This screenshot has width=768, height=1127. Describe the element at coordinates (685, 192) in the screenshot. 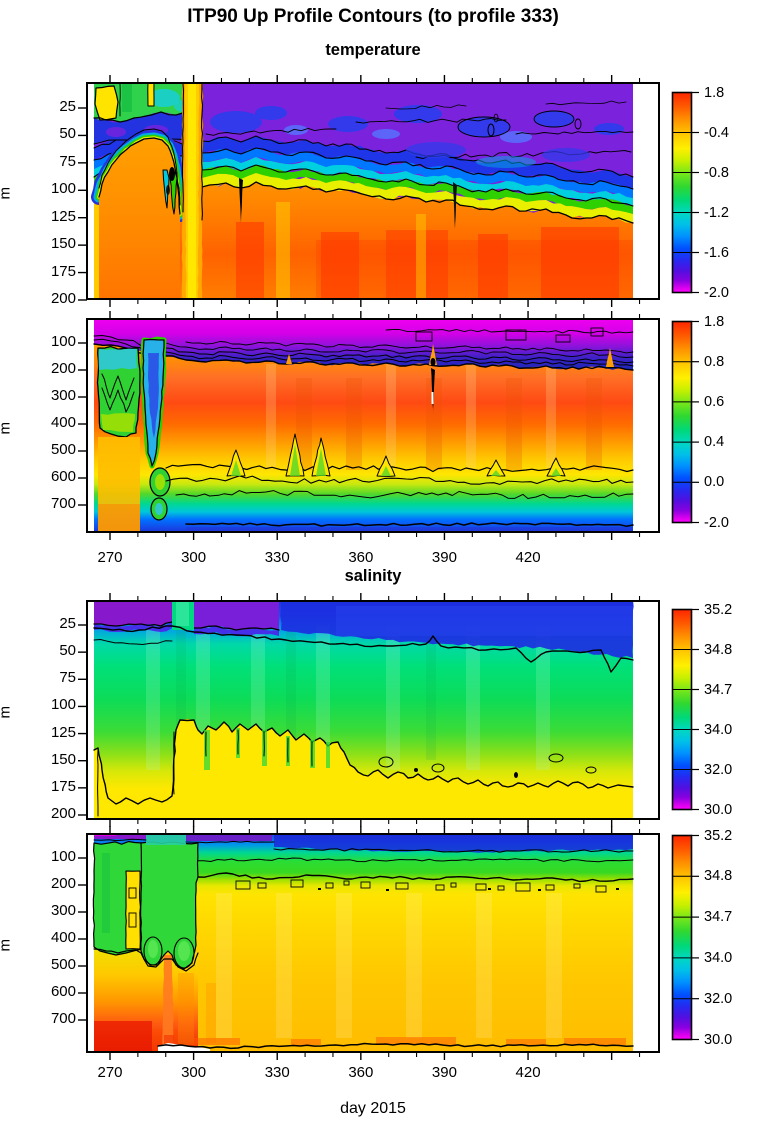

I see `temperature-shallow-colorbar` at that location.